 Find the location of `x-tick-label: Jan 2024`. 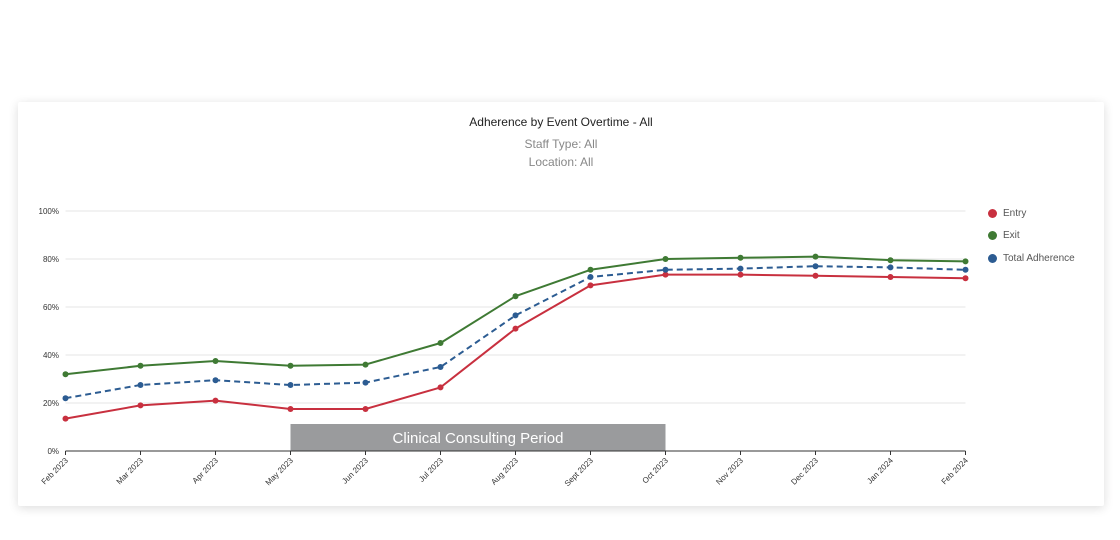

x-tick-label: Jan 2024 is located at coordinates (880, 471).